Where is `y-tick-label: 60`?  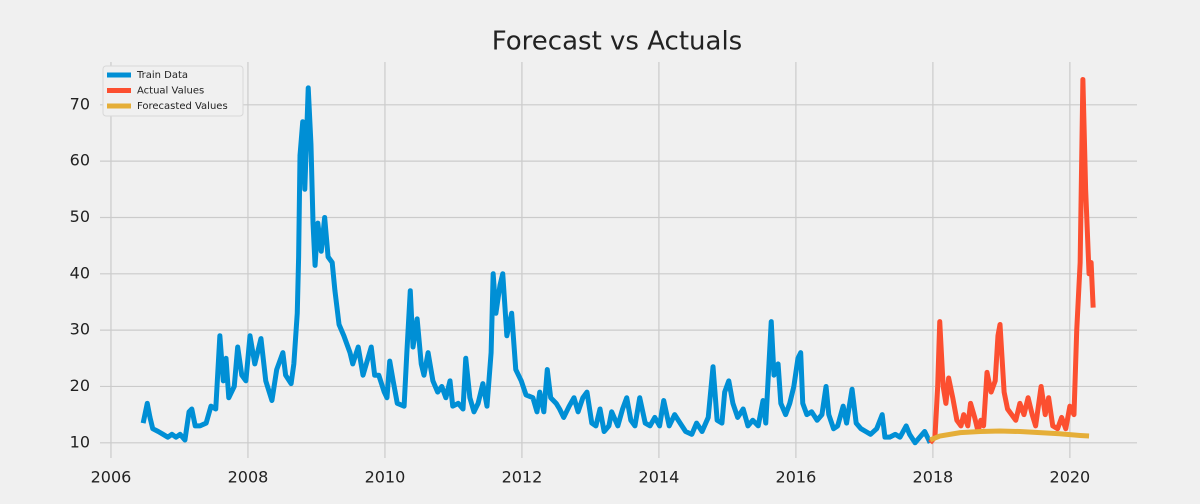 y-tick-label: 60 is located at coordinates (80, 160).